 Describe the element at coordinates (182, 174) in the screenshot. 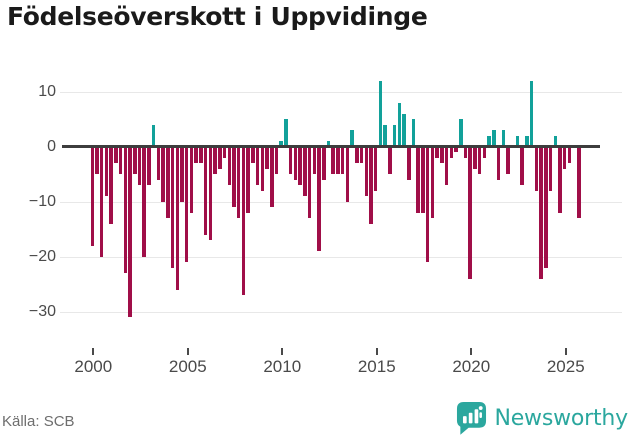

I see `bar-2004-q4` at that location.